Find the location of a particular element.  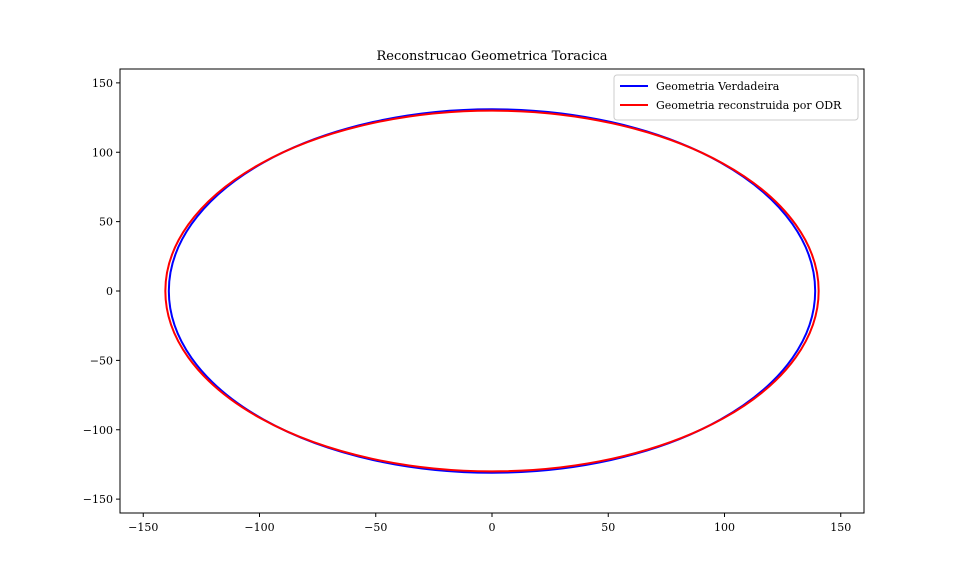

y-tick-label: −50 is located at coordinates (101, 360).